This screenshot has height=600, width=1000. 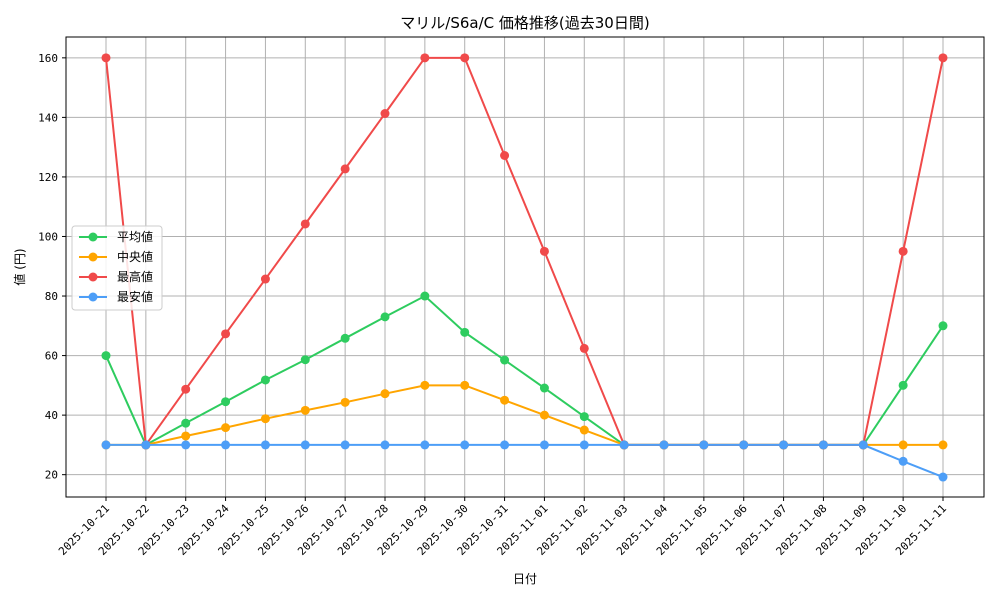 I want to click on legend-box, so click(x=117, y=268).